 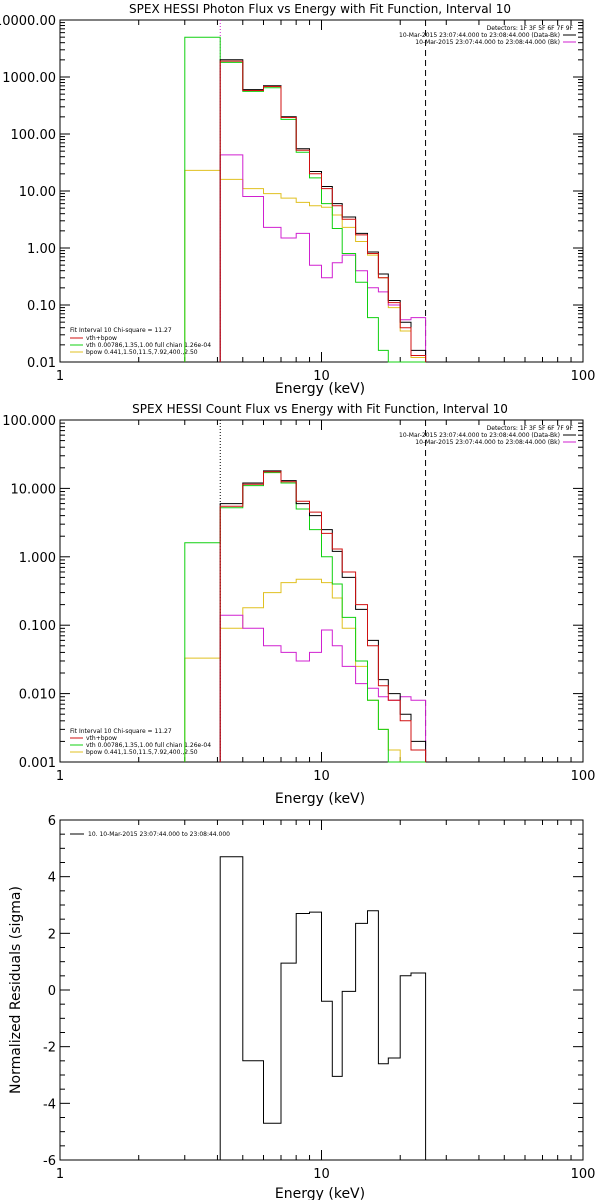 I want to click on y-tick-label: 1.00, so click(x=41, y=249).